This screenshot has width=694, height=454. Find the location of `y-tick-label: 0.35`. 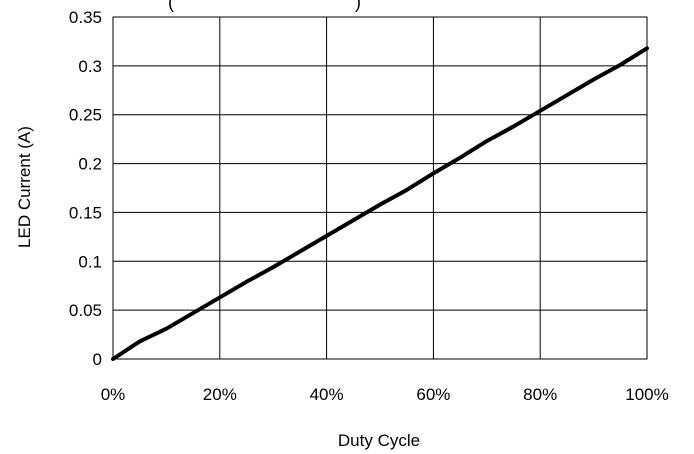

y-tick-label: 0.35 is located at coordinates (85, 17).